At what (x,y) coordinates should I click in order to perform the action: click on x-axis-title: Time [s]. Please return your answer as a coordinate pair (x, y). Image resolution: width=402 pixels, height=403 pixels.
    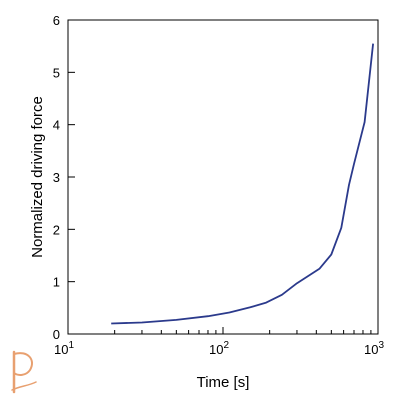
    Looking at the image, I should click on (223, 382).